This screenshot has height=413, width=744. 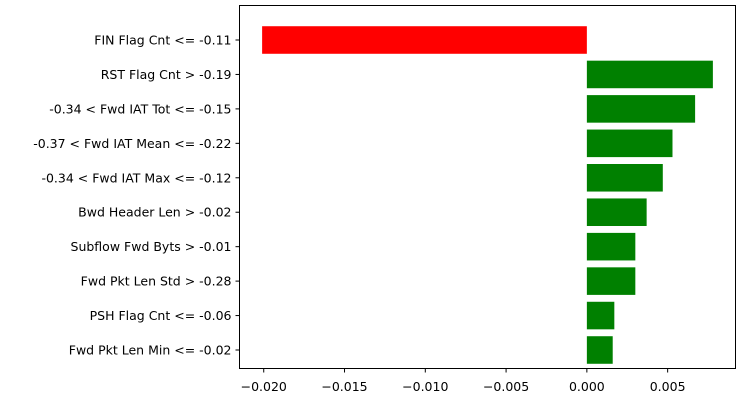 I want to click on y-tick-label: -0.34 < Fwd IAT Max <= -0.12, so click(x=136, y=177).